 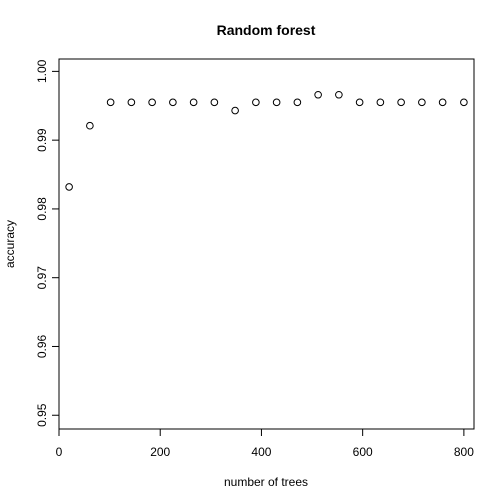 What do you see at coordinates (42, 278) in the screenshot?
I see `y-tick-label: 0.97` at bounding box center [42, 278].